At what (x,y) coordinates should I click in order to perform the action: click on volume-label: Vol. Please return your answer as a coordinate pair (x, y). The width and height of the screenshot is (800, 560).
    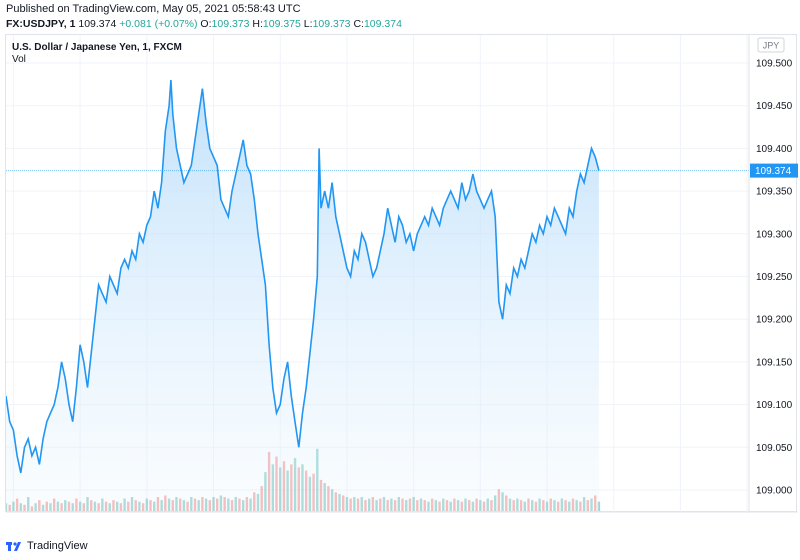
    Looking at the image, I should click on (19, 59).